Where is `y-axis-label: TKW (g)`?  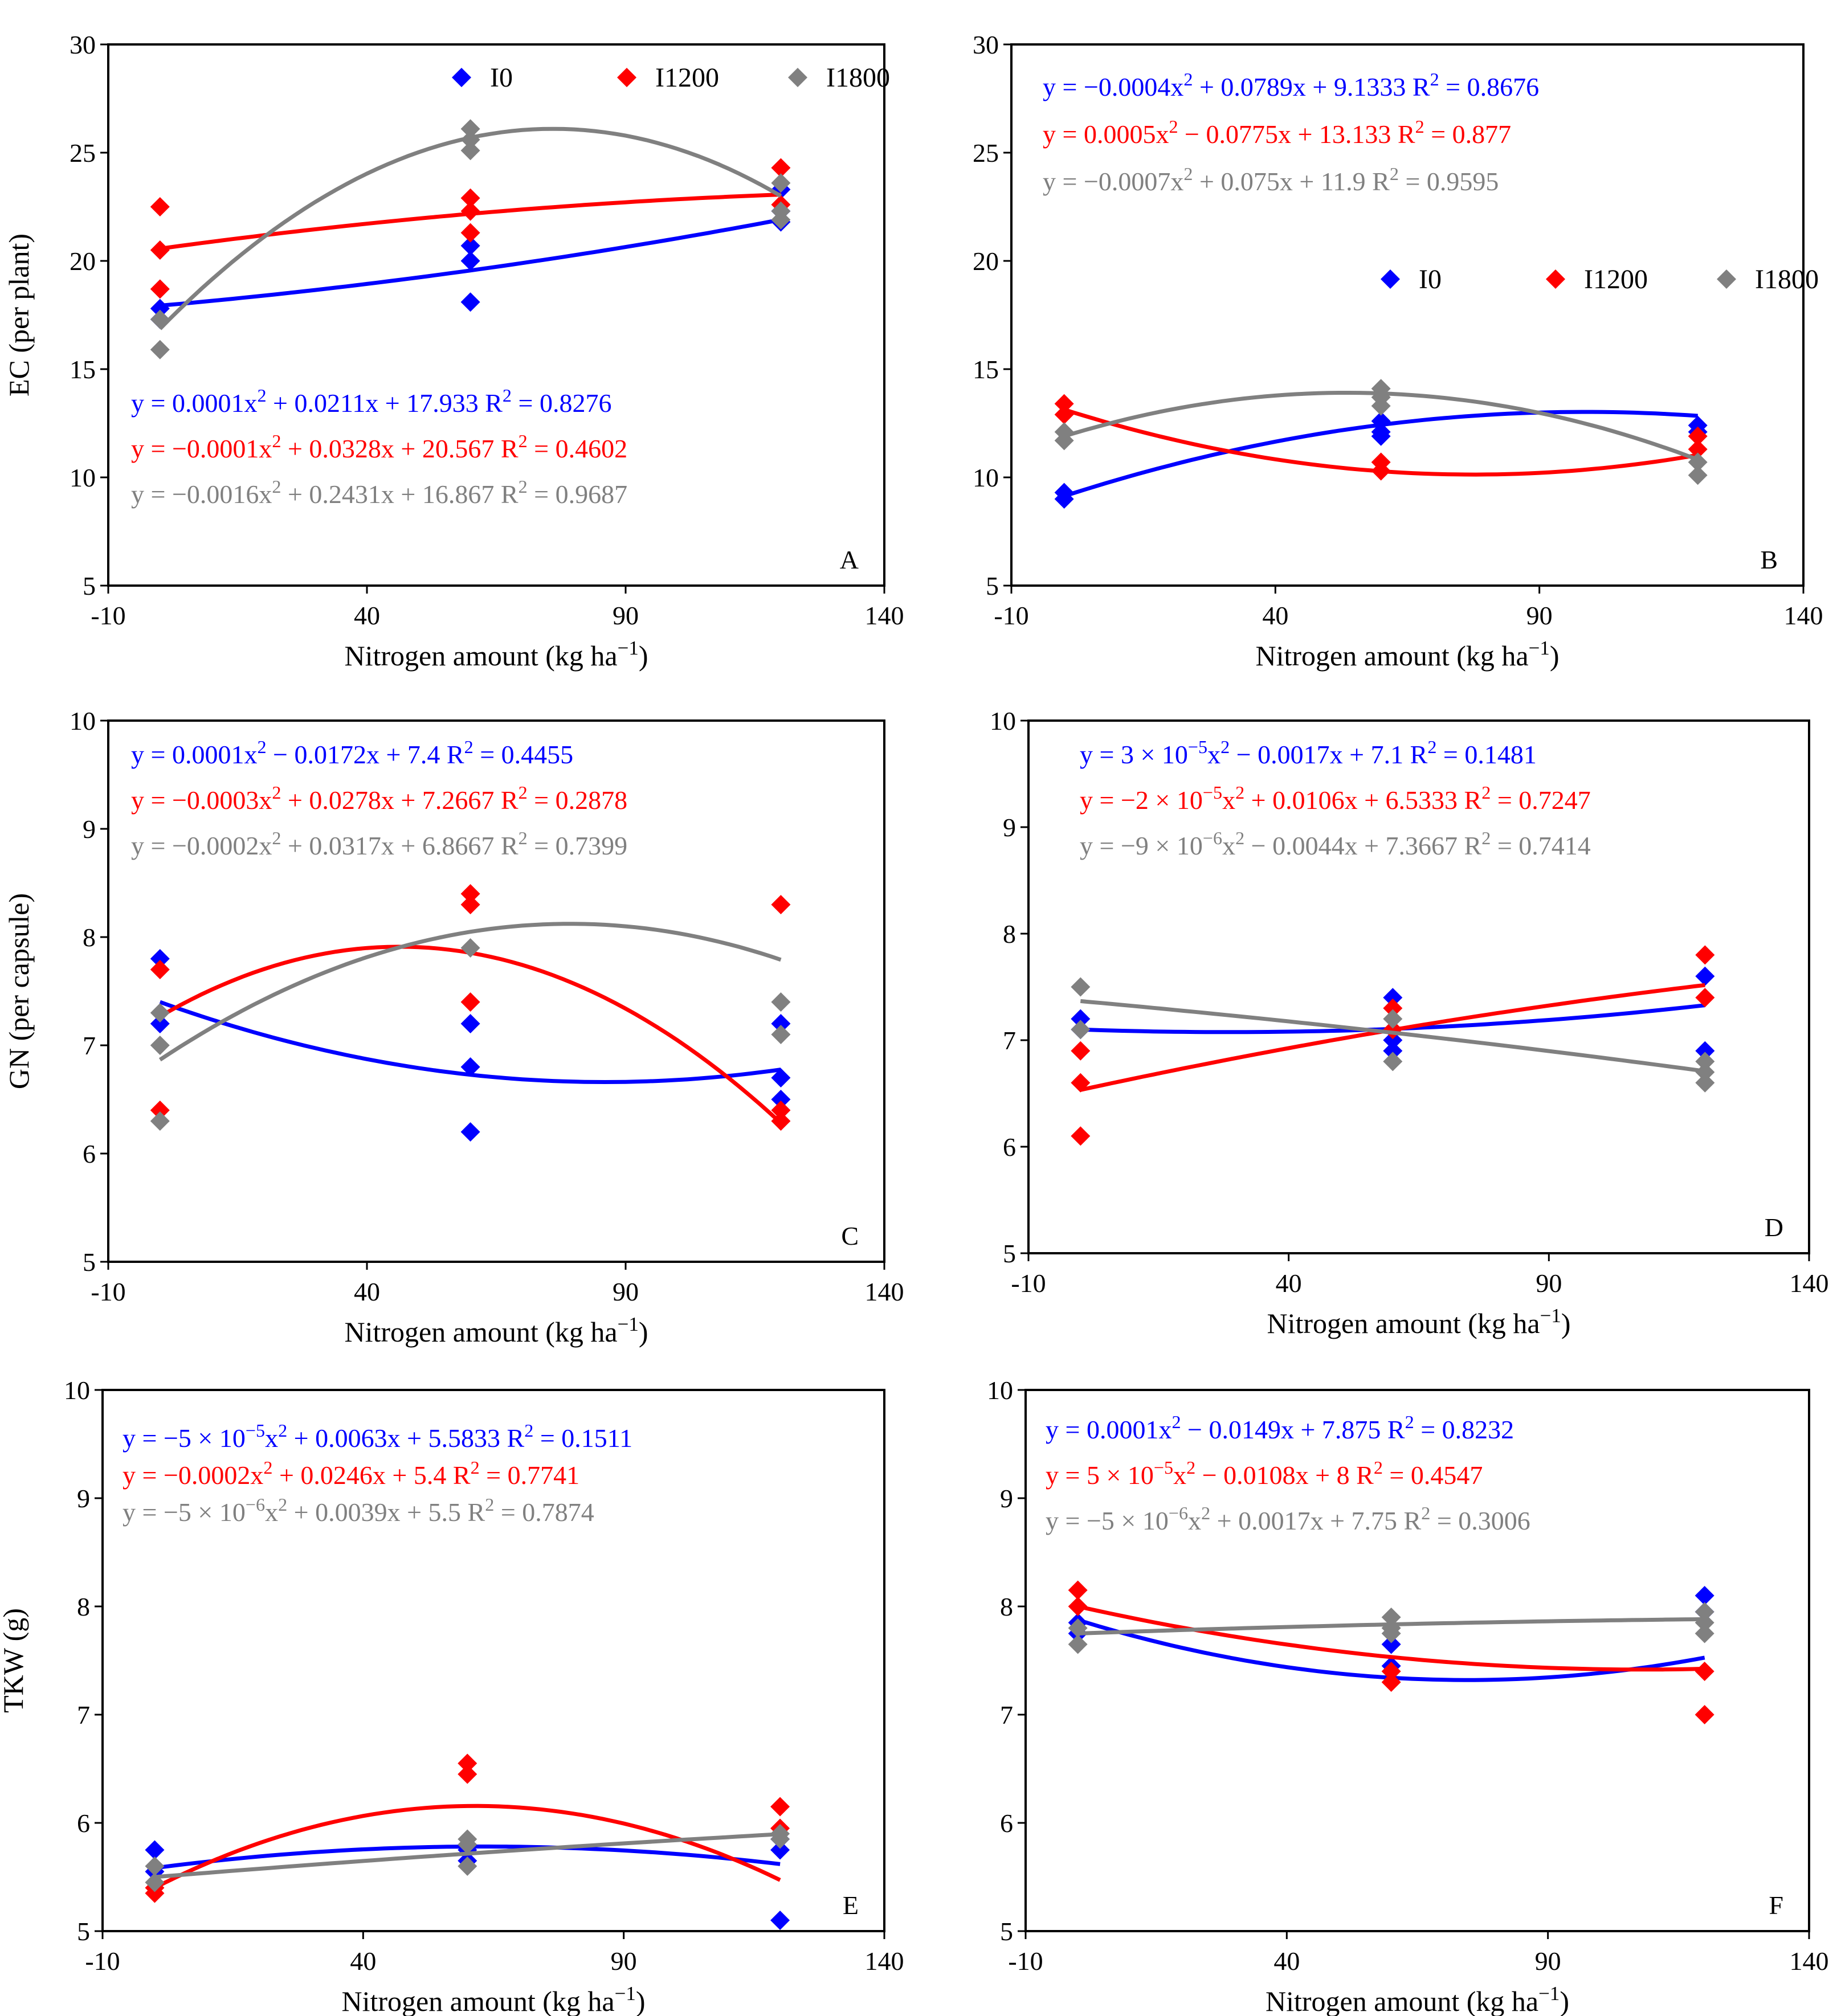
y-axis-label: TKW (g) is located at coordinates (14, 1661).